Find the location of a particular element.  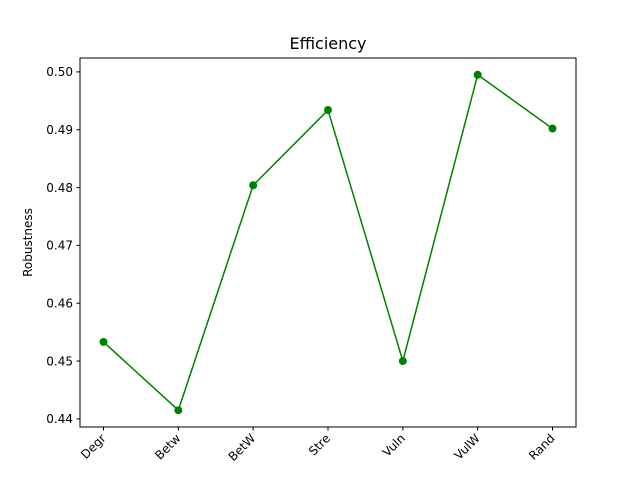

x-tick-label: BetW is located at coordinates (242, 447).